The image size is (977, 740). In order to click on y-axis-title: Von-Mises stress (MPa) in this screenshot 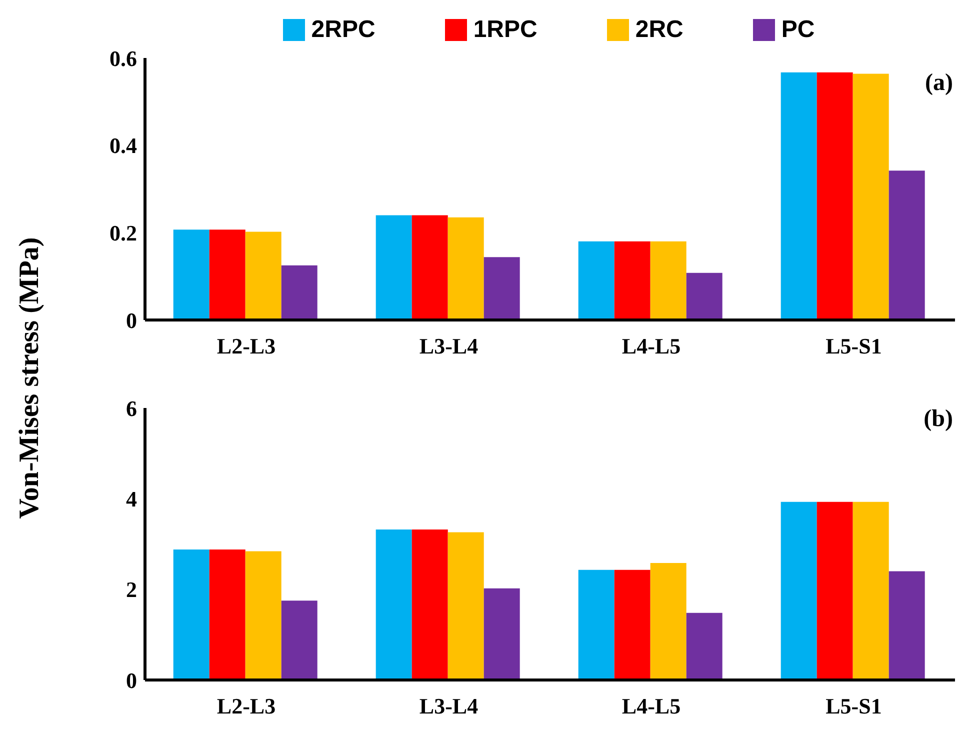, I will do `click(30, 378)`.